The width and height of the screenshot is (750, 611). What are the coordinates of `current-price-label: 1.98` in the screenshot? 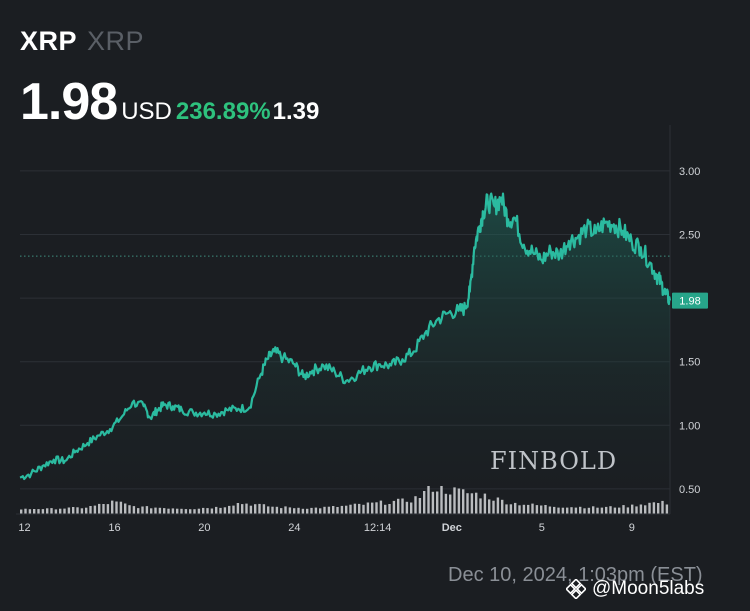 It's located at (690, 300).